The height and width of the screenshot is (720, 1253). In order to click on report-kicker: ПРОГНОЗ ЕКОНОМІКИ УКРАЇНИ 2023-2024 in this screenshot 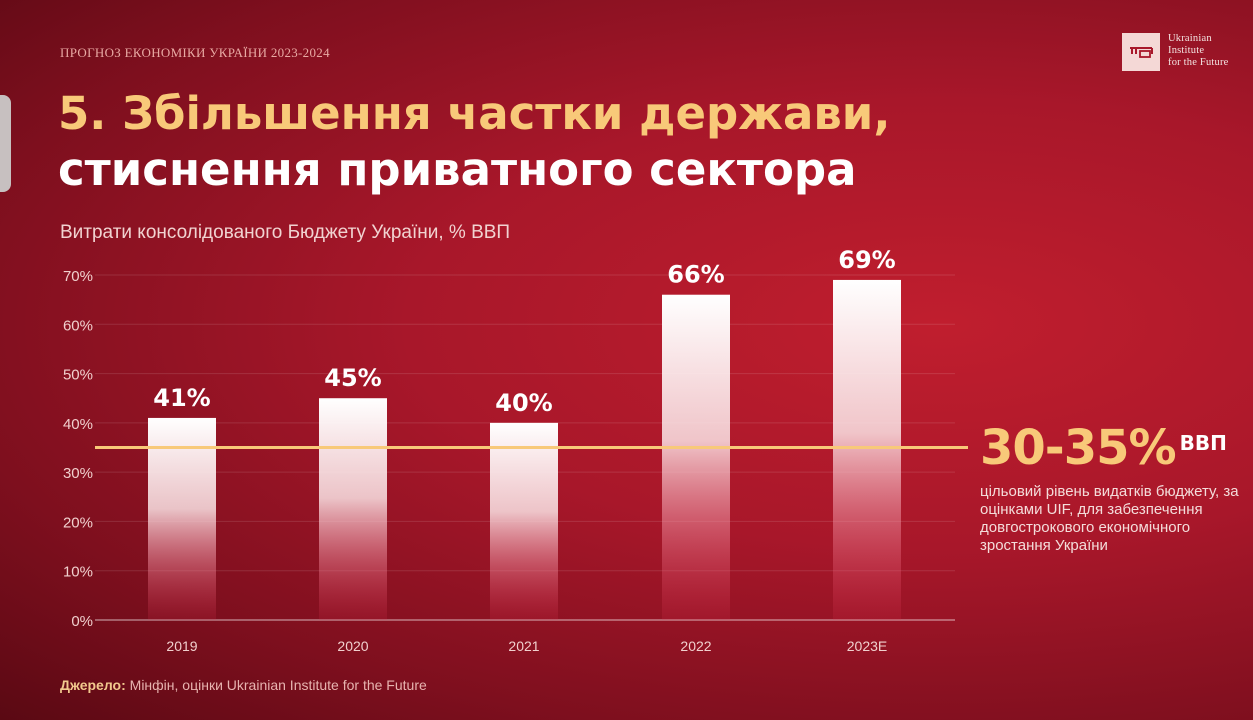, I will do `click(195, 52)`.